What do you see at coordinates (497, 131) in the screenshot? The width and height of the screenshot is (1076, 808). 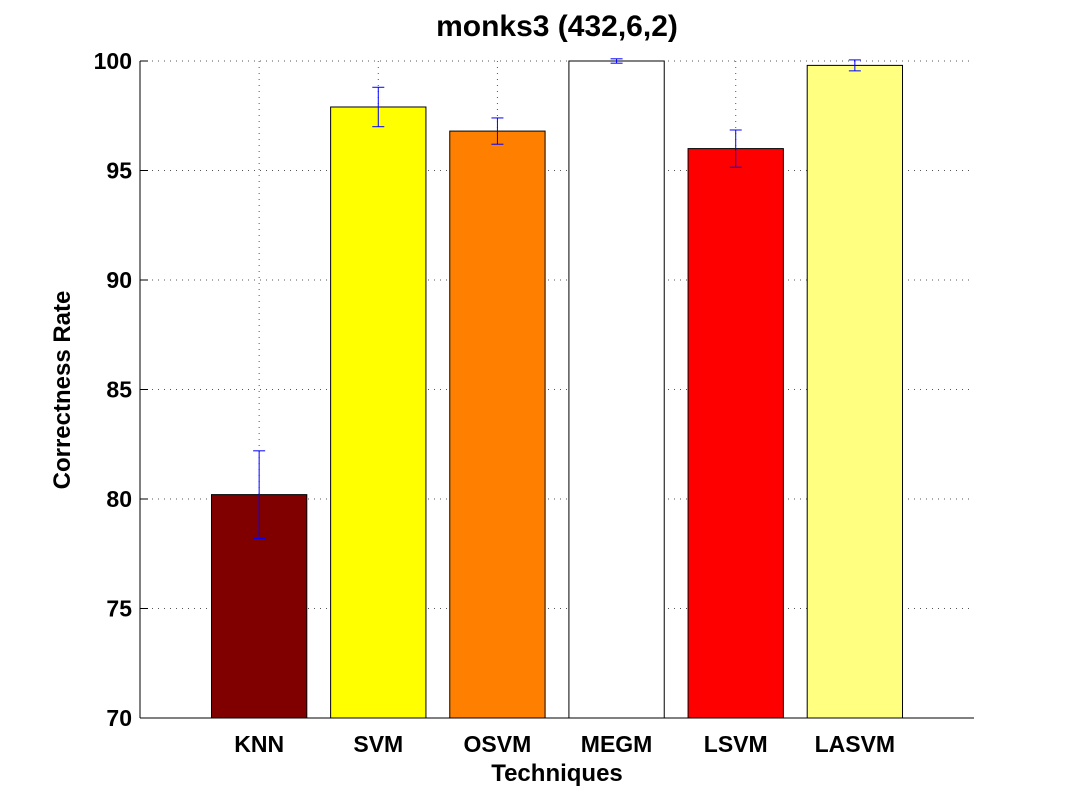 I see `error-bar-osvm` at bounding box center [497, 131].